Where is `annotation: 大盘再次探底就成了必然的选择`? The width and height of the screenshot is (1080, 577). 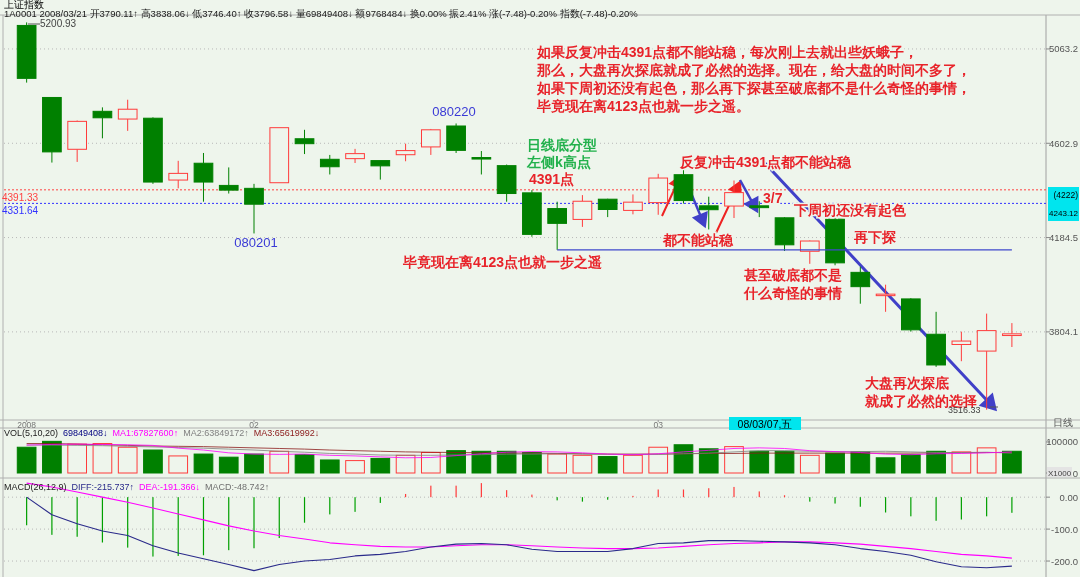 annotation: 大盘再次探底就成了必然的选择 is located at coordinates (920, 392).